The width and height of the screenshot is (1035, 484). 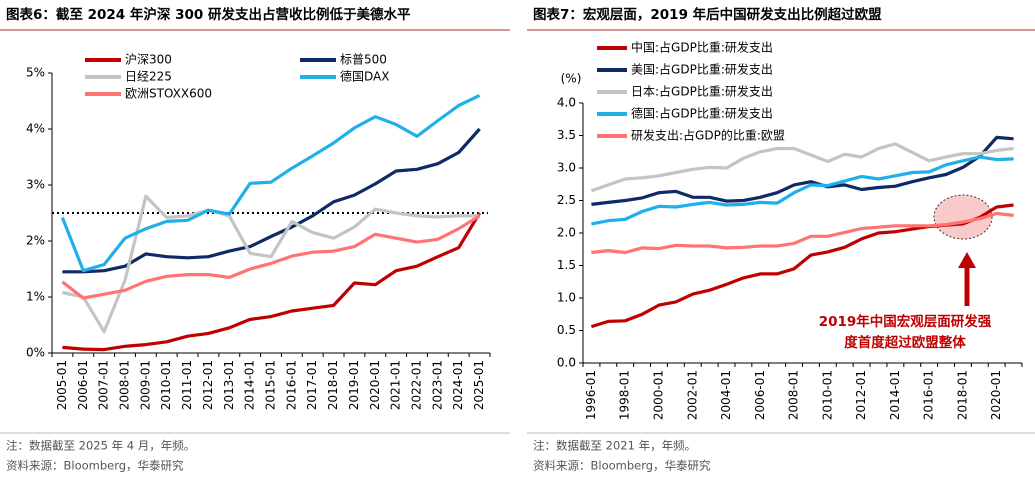 What do you see at coordinates (417, 385) in the screenshot?
I see `x-tick-label: 2022-01` at bounding box center [417, 385].